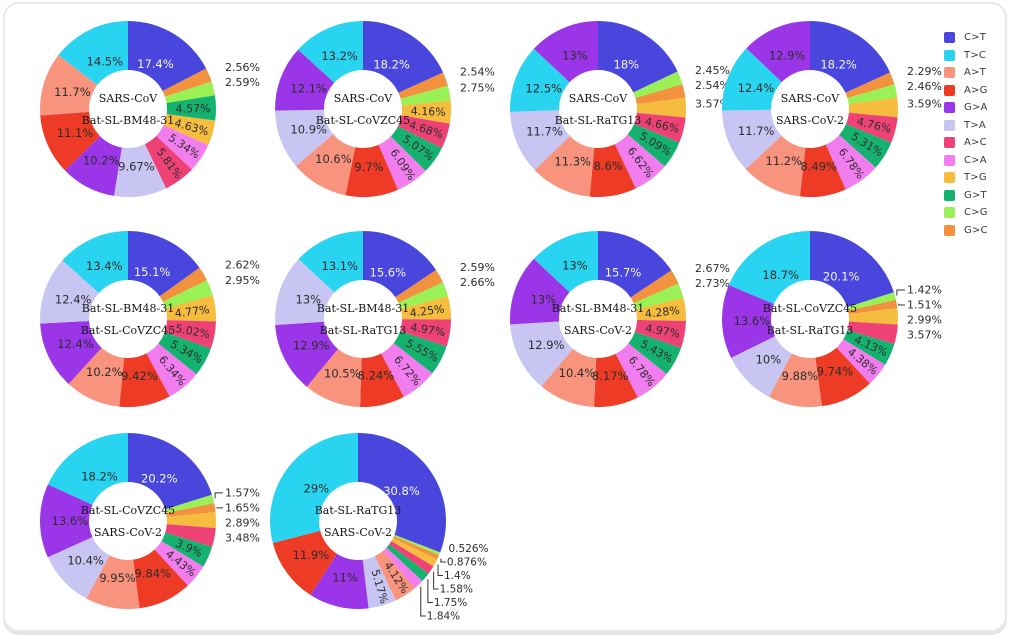  I want to click on slice-label: 8.6%, so click(607, 166).